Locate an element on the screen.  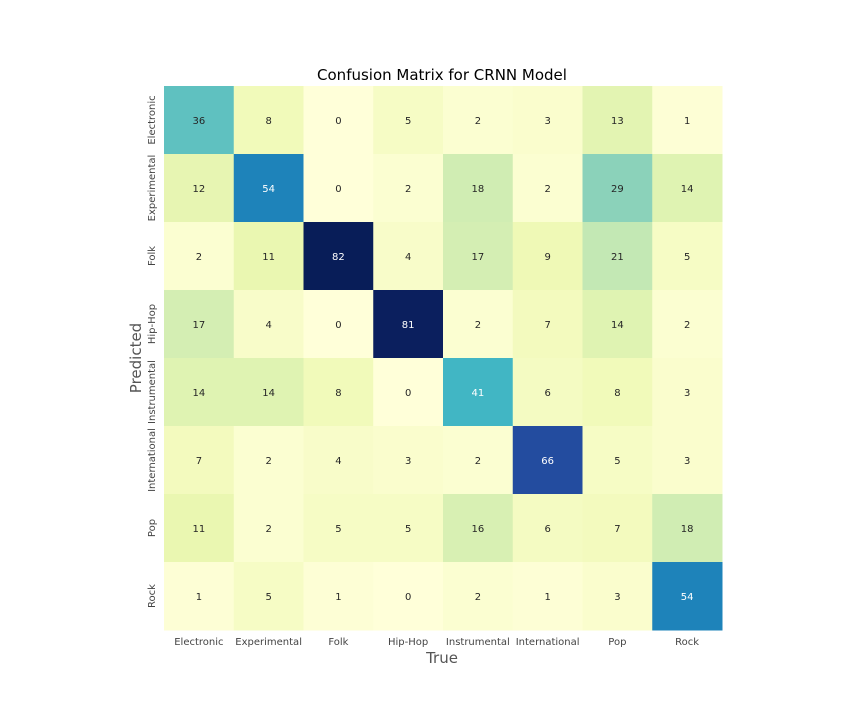
cell-value-label: 4 is located at coordinates (408, 257).